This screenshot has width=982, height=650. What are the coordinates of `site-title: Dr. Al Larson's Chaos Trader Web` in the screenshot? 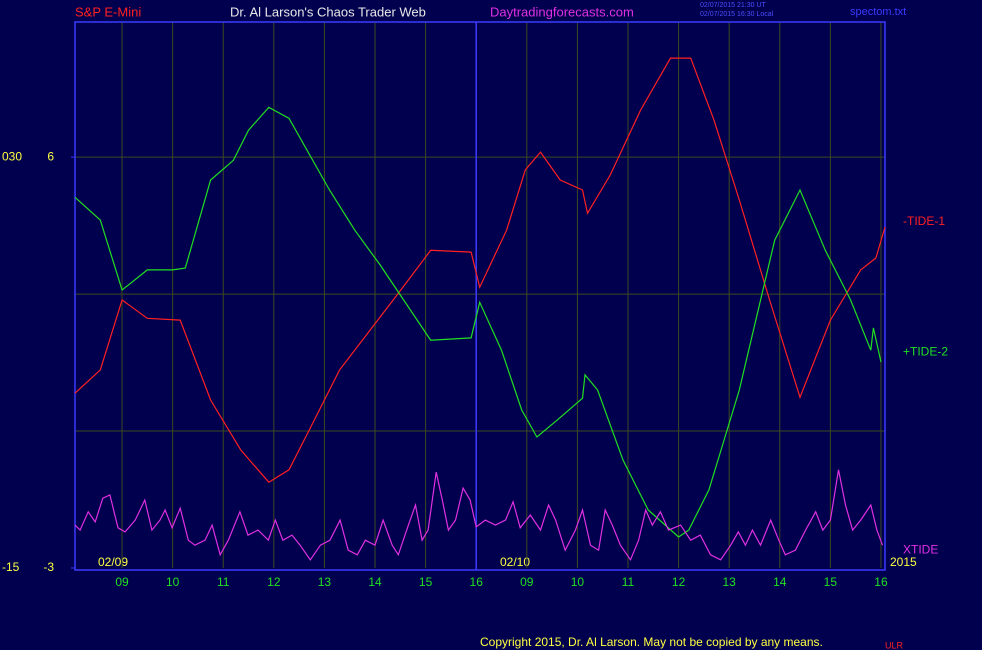 It's located at (328, 11).